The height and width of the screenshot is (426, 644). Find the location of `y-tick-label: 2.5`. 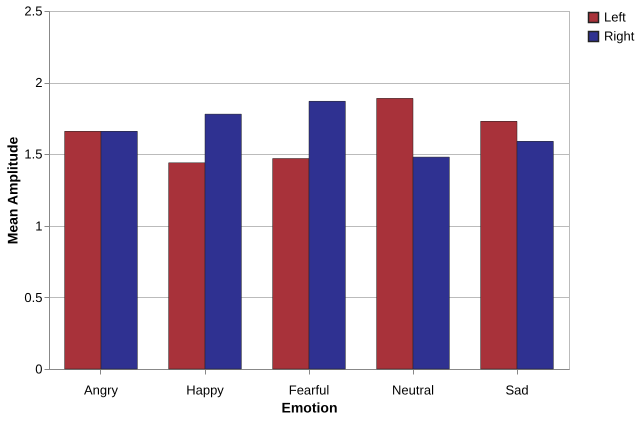

y-tick-label: 2.5 is located at coordinates (33, 11).